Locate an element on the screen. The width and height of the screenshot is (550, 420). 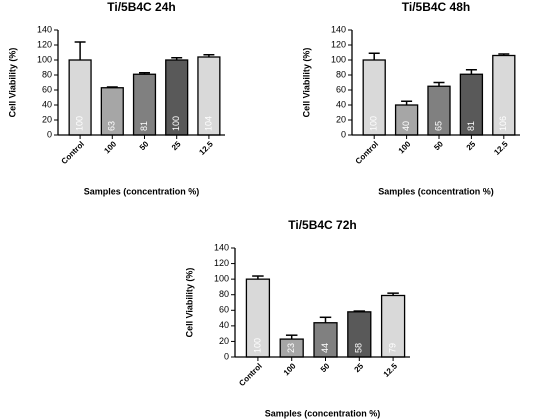
value-label: 65 is located at coordinates (438, 126).